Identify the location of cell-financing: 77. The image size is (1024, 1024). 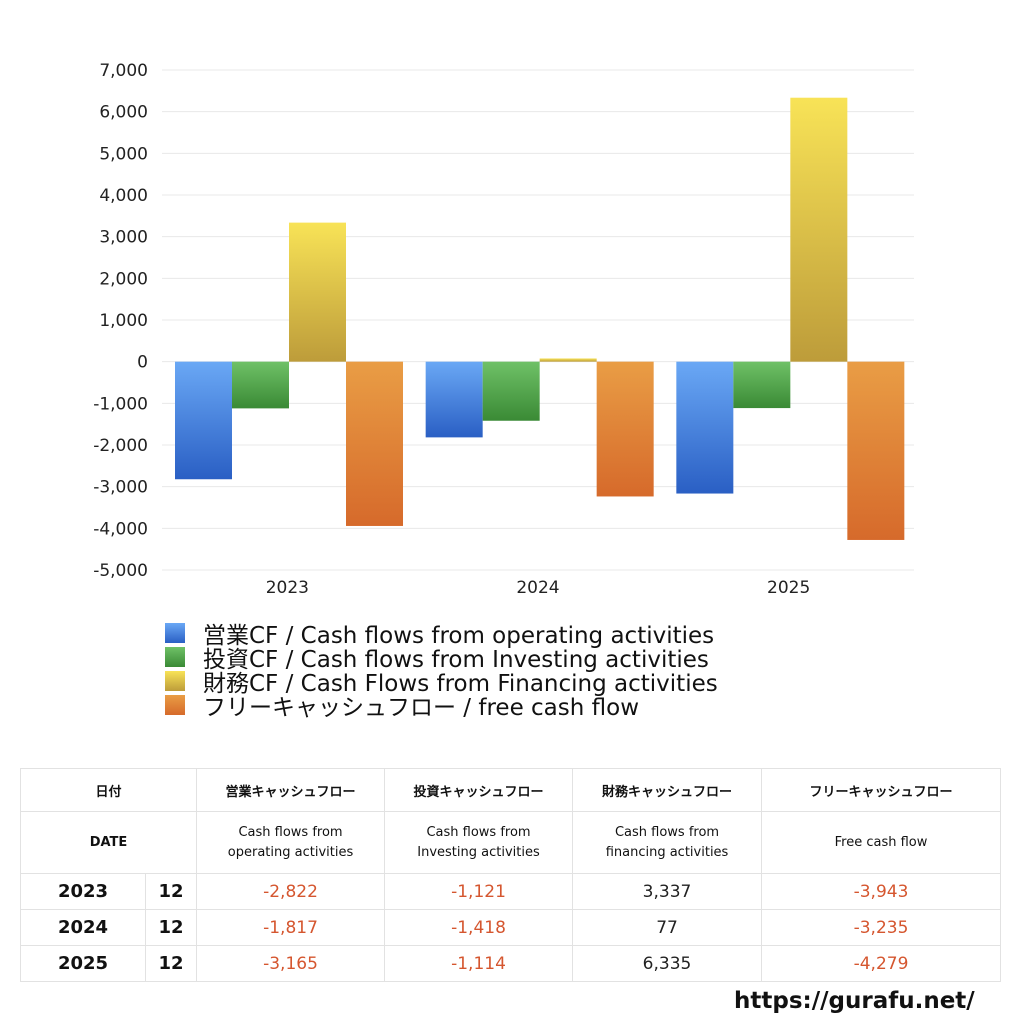
(667, 927).